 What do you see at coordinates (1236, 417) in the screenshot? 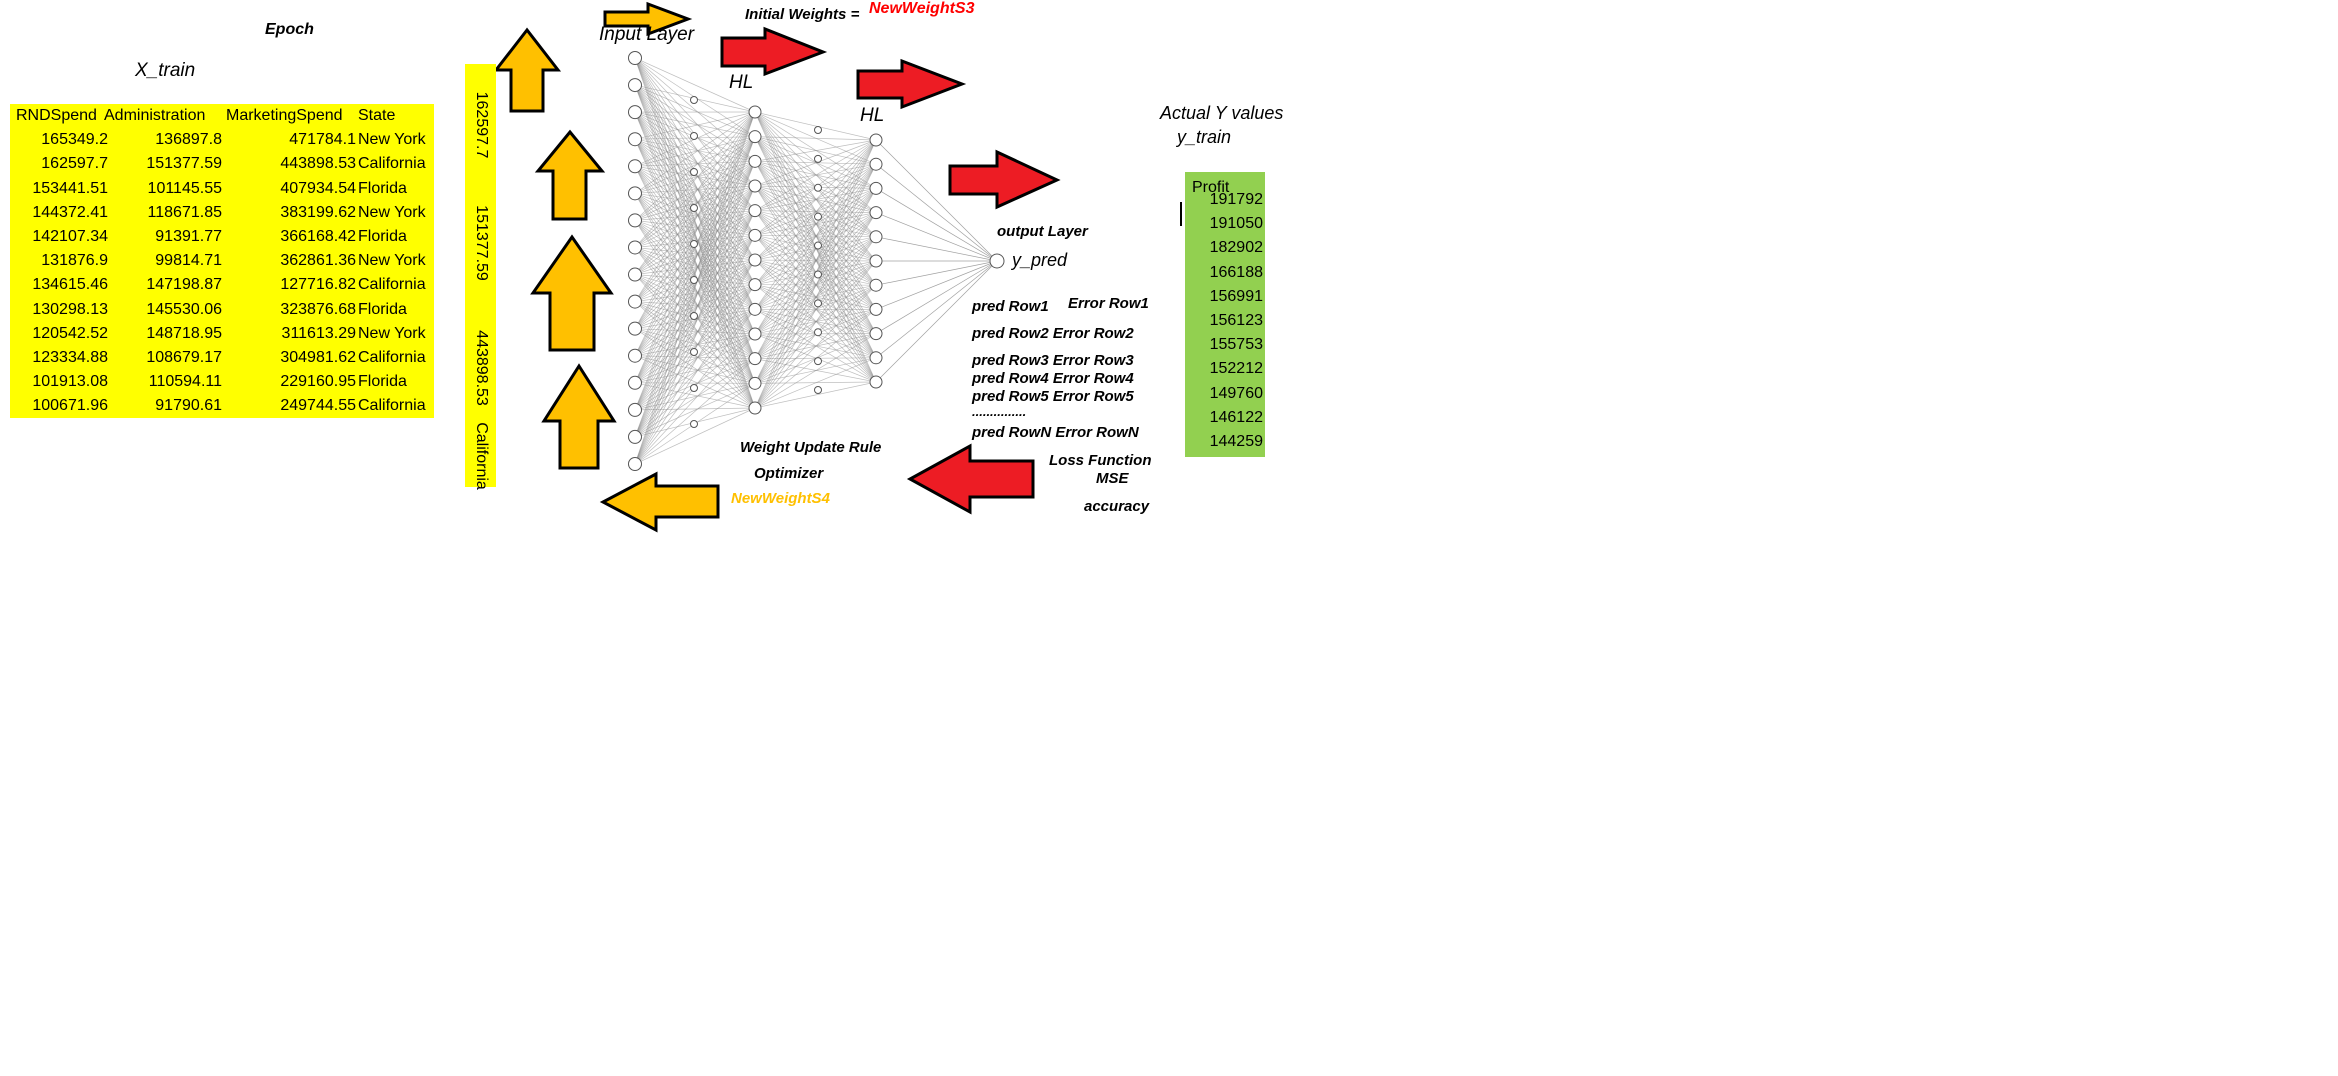
I see `profit-value: 146122` at bounding box center [1236, 417].